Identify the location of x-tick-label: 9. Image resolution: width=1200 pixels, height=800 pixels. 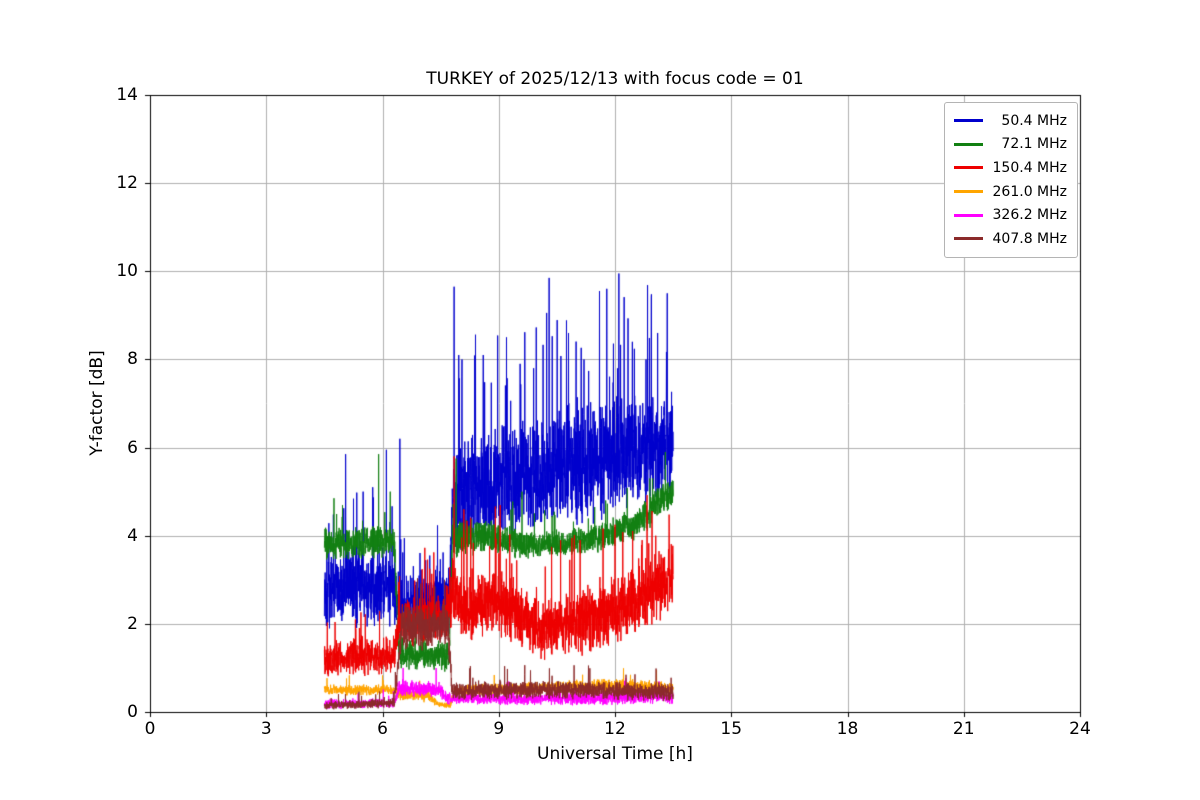
(499, 729).